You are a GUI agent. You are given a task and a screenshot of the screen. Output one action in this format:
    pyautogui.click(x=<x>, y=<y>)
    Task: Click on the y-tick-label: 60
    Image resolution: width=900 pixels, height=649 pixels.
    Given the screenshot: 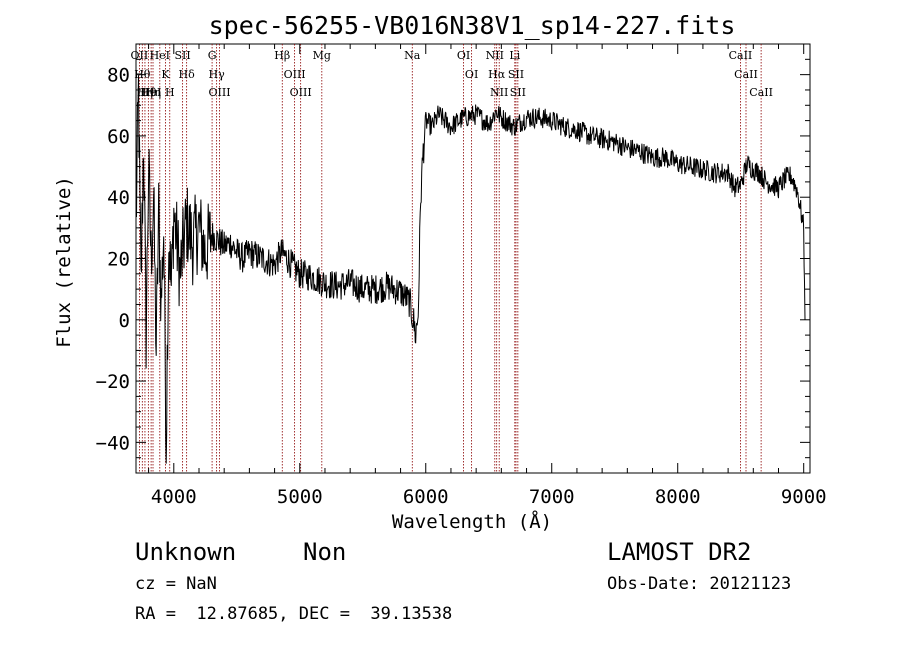 What is the action you would take?
    pyautogui.click(x=118, y=137)
    